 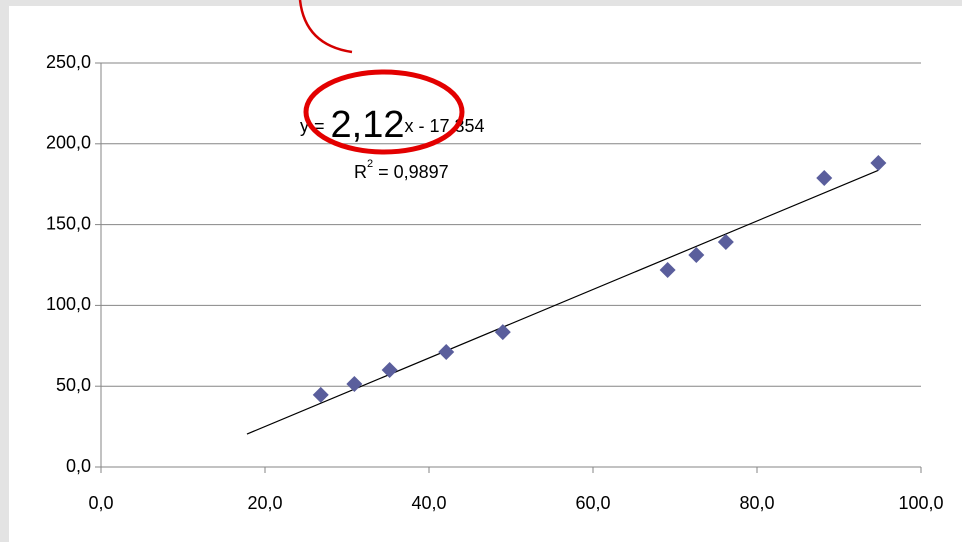 What do you see at coordinates (368, 125) in the screenshot?
I see `equation-slope: 2,12` at bounding box center [368, 125].